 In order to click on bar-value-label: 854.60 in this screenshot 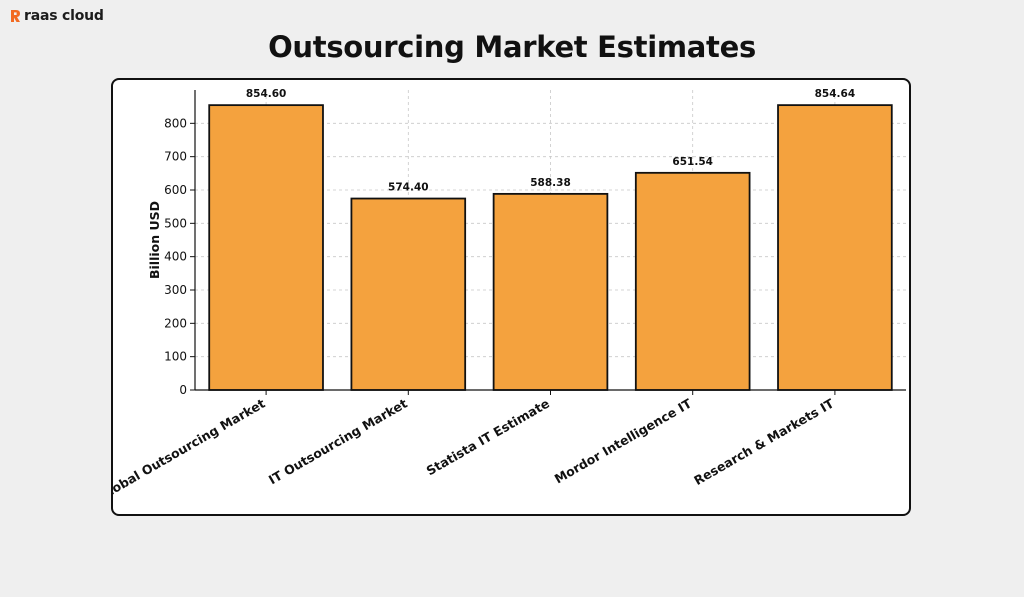, I will do `click(266, 94)`.